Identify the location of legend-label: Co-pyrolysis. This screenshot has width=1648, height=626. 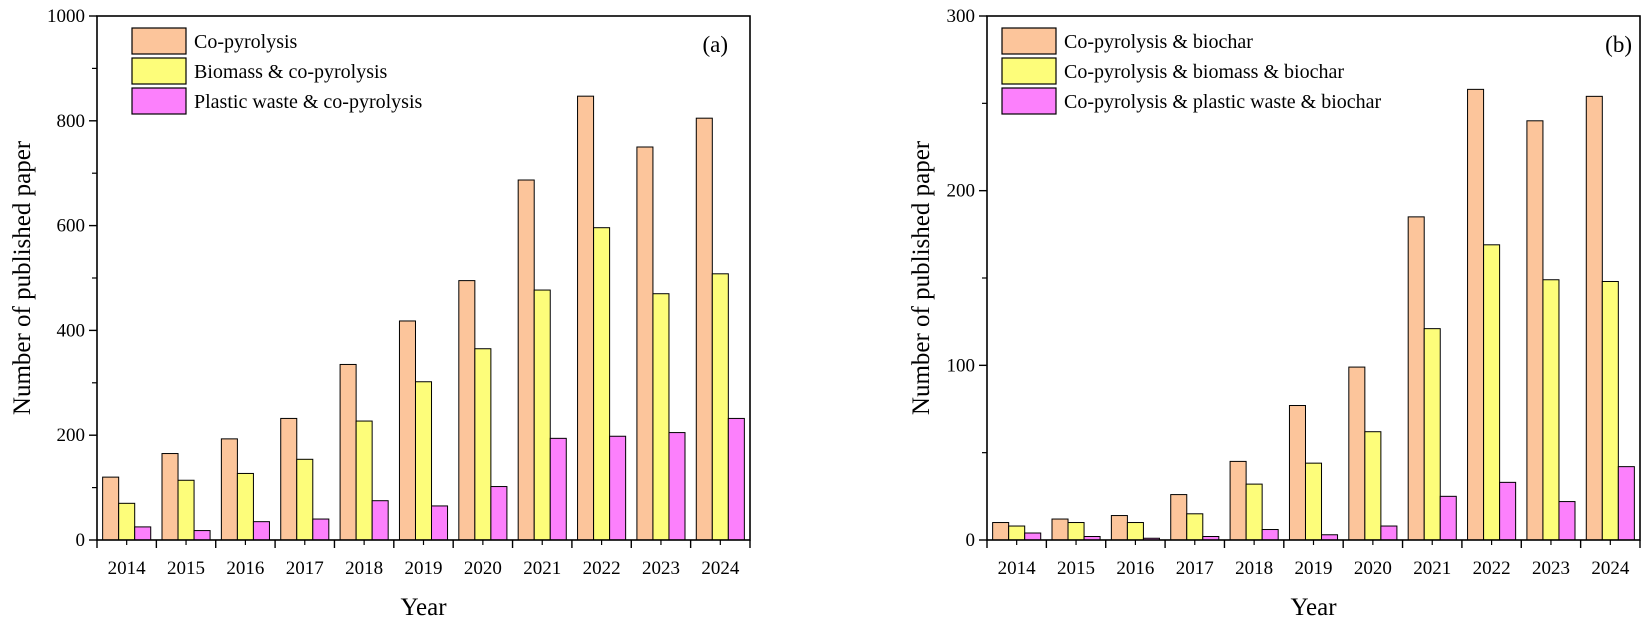
(246, 42).